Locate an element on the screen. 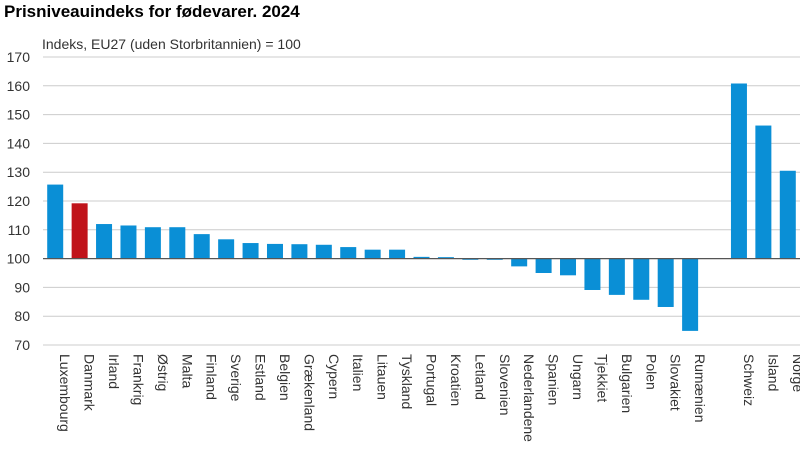 This screenshot has height=453, width=800. x-tick-label: Portugal is located at coordinates (432, 380).